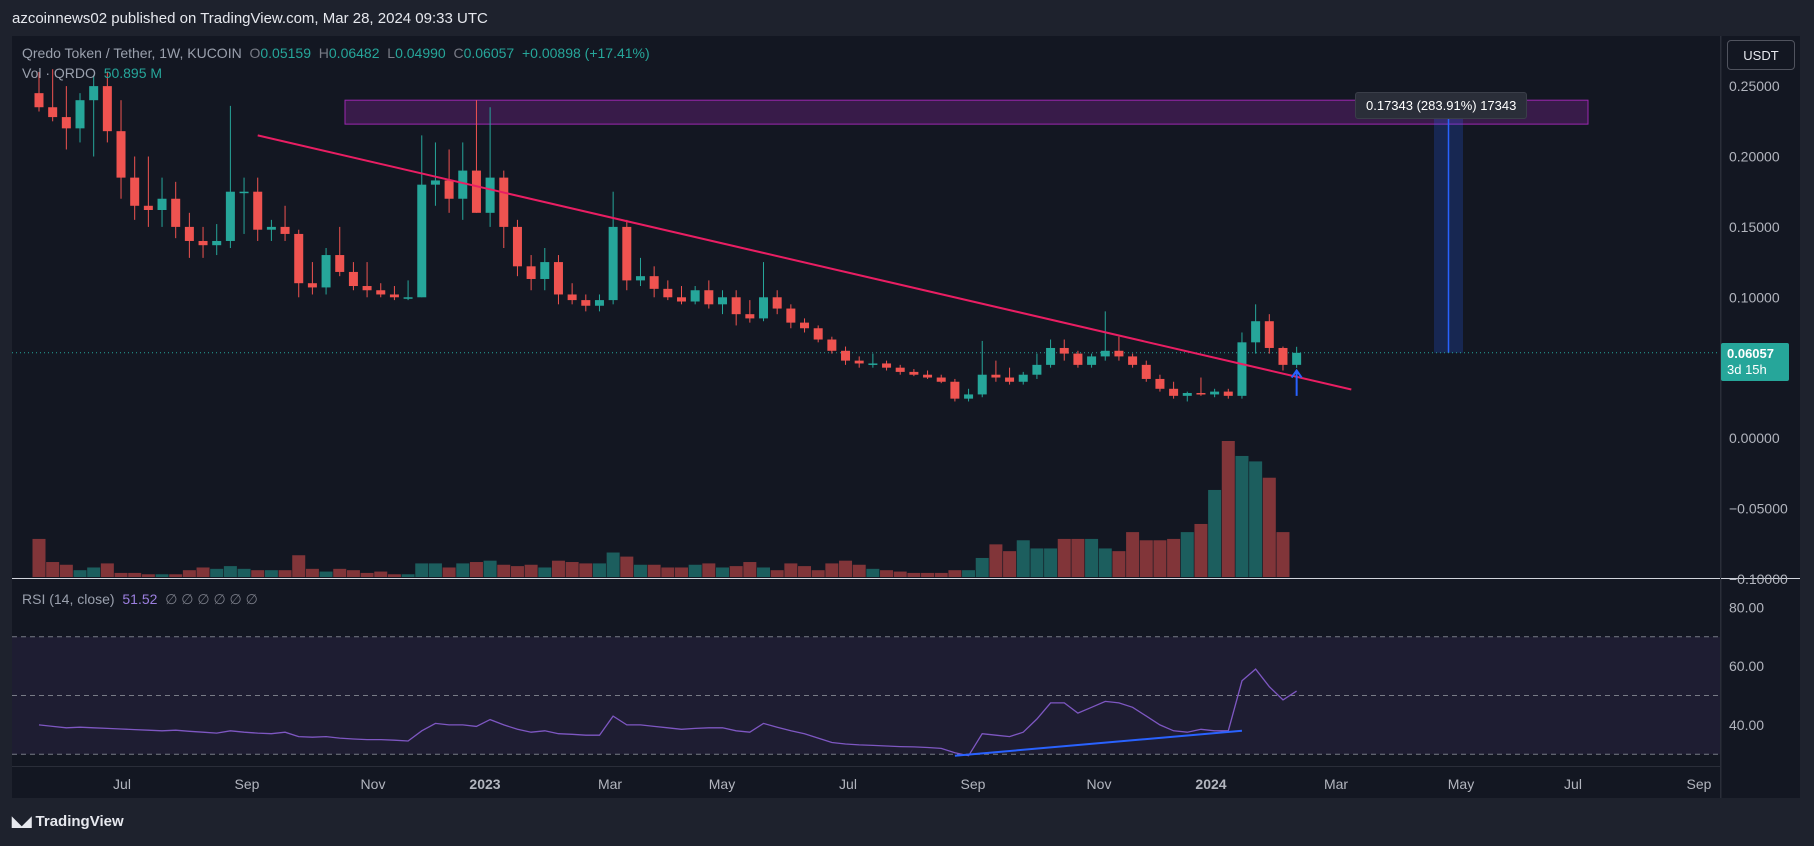  I want to click on low-value: 0.04990, so click(420, 53).